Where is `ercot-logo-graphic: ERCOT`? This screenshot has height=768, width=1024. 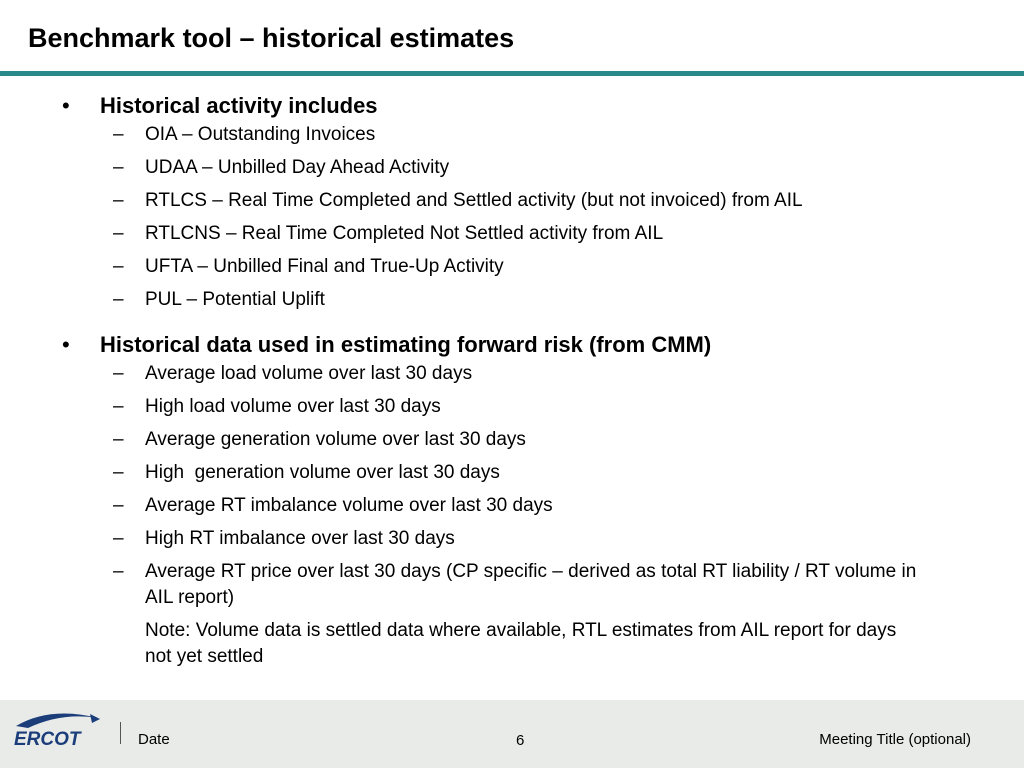
ercot-logo-graphic: ERCOT is located at coordinates (57, 731).